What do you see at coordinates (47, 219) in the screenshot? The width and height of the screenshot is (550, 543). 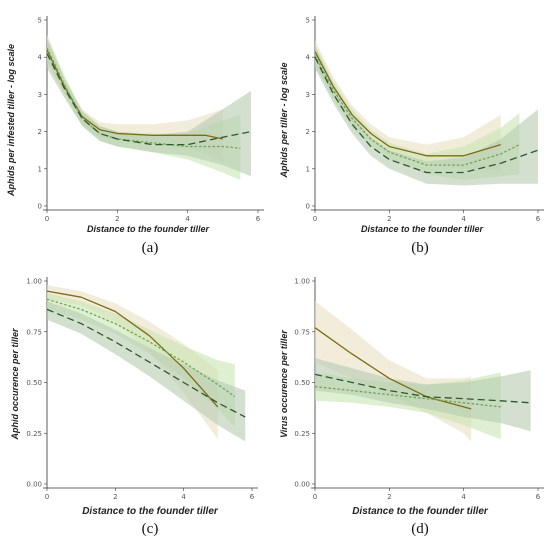 I see `x-tick-label-a: 0` at bounding box center [47, 219].